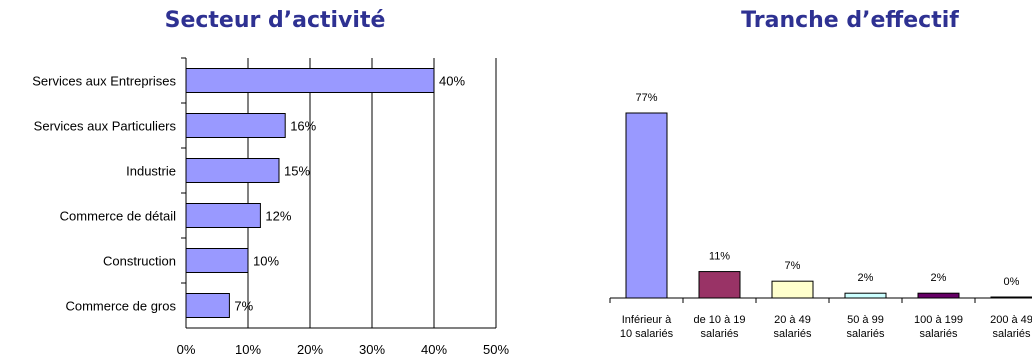 The height and width of the screenshot is (358, 1032). Describe the element at coordinates (1011, 320) in the screenshot. I see `category-label: 200 à 49` at that location.